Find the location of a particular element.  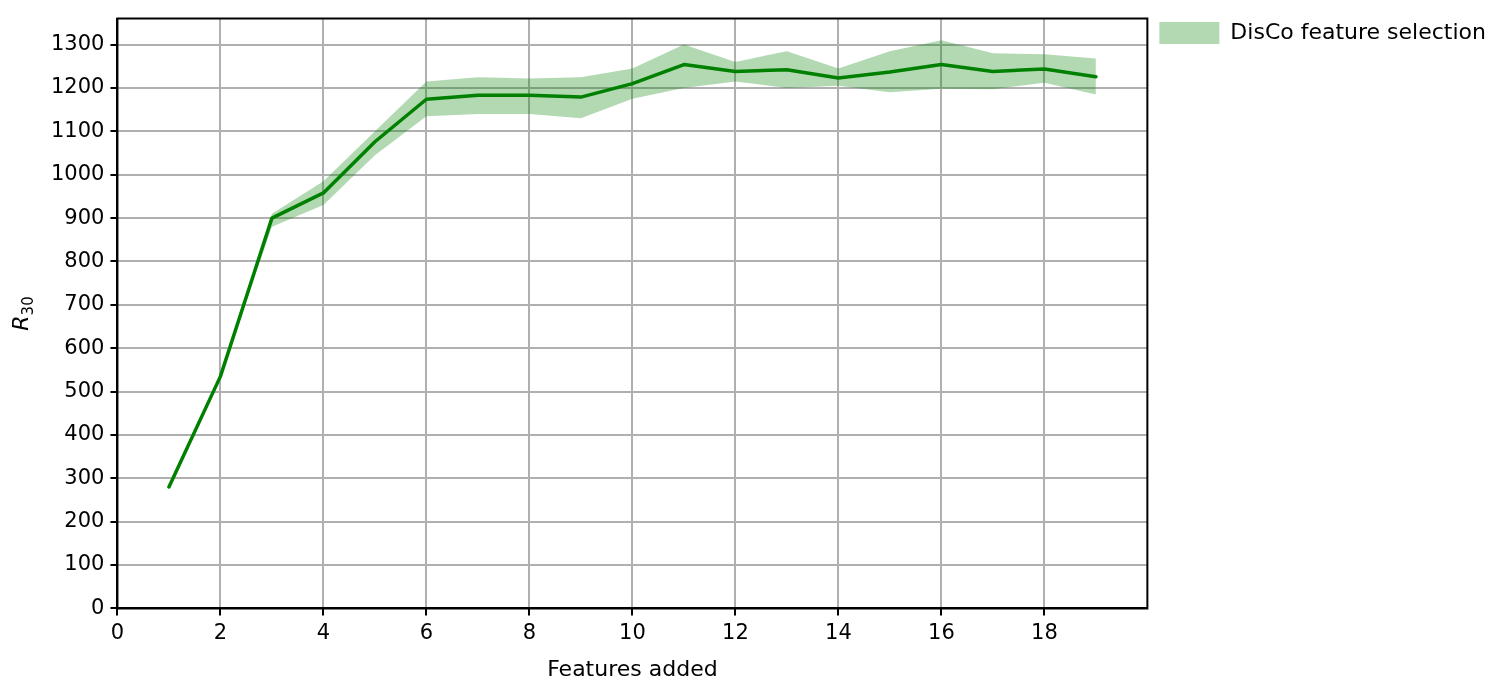

y-tick-label: 0 is located at coordinates (98, 606).